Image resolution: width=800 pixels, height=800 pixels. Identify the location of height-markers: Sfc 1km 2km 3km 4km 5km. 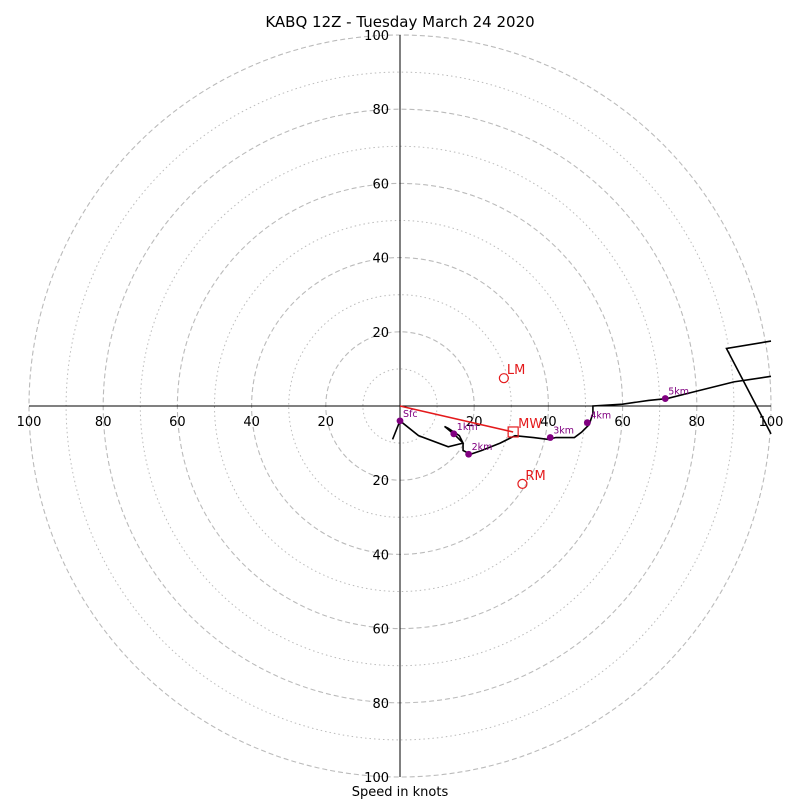
(542, 422).